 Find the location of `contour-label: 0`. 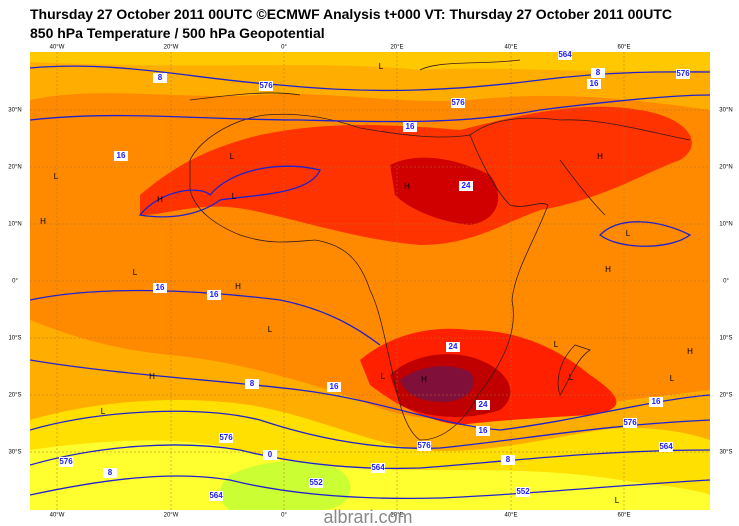

contour-label: 0 is located at coordinates (270, 454).